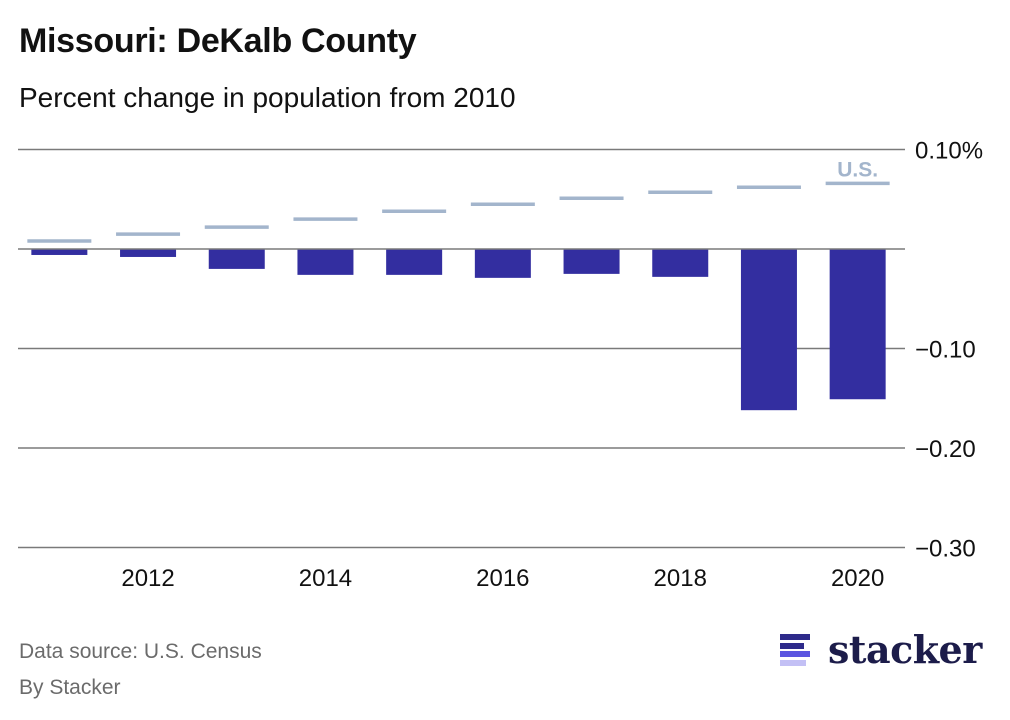 This screenshot has height=720, width=1010. What do you see at coordinates (218, 41) in the screenshot?
I see `chart-title: Missouri: DeKalb County` at bounding box center [218, 41].